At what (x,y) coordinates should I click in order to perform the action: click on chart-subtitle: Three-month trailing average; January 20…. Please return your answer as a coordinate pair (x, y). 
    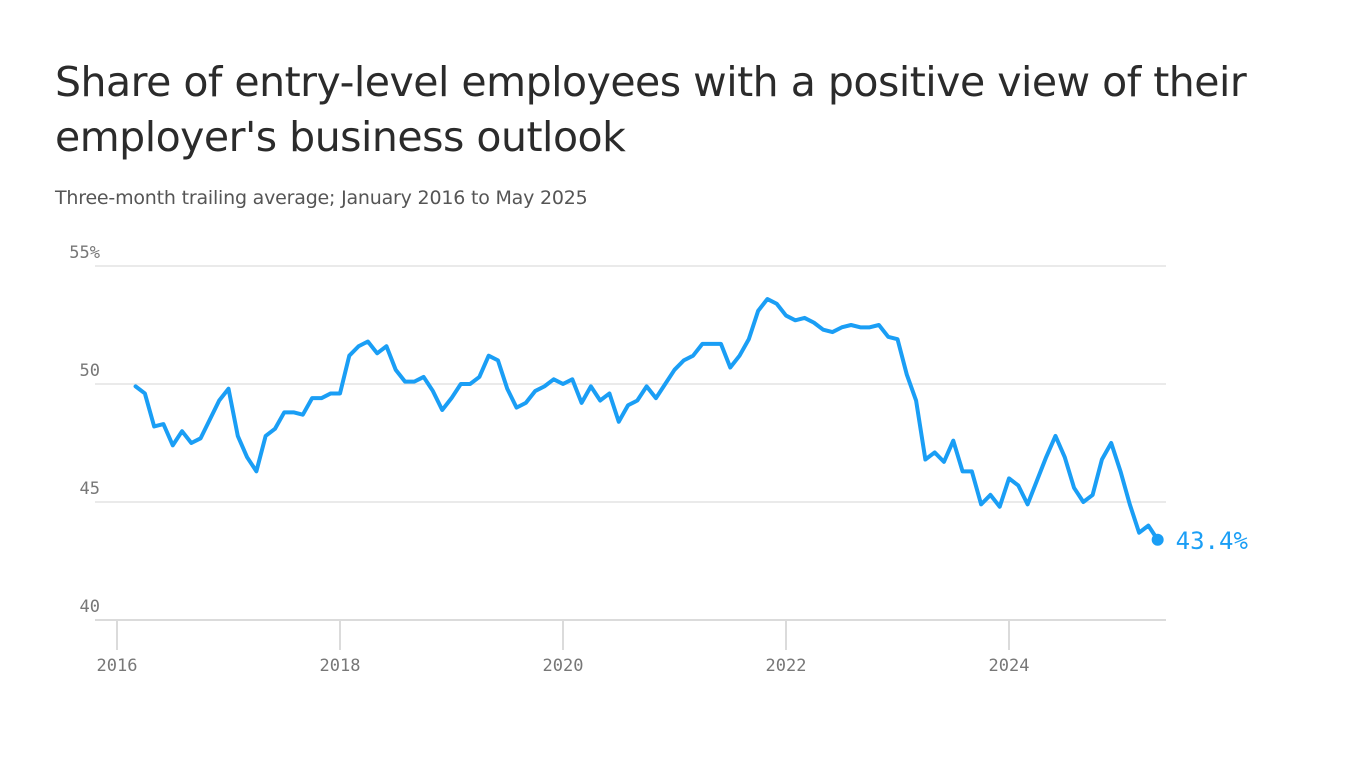
    Looking at the image, I should click on (321, 198).